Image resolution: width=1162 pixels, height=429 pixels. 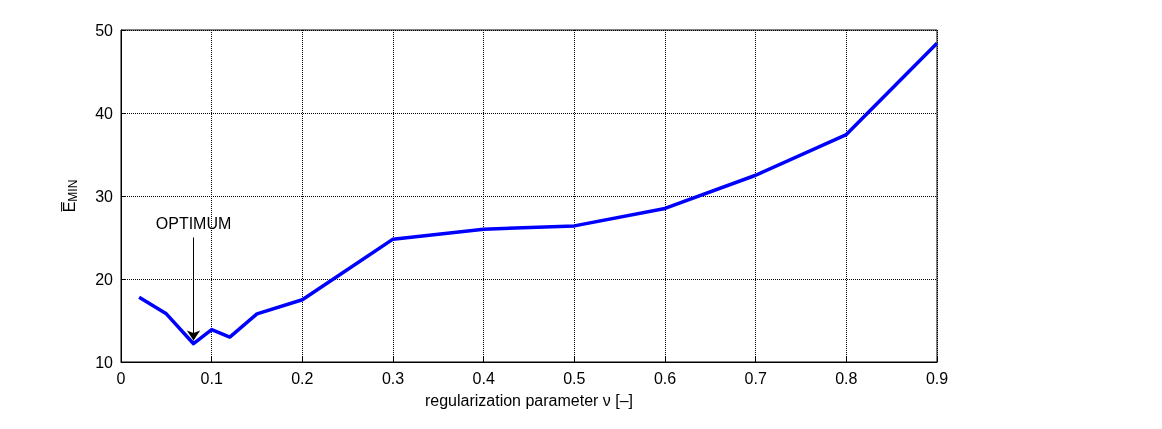 I want to click on x-tick-label: 0.1, so click(x=211, y=378).